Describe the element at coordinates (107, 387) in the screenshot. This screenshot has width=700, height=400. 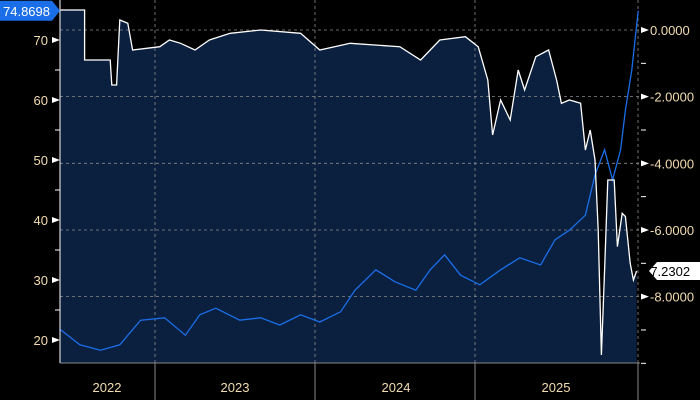
I see `x-tick-label: 2022` at that location.